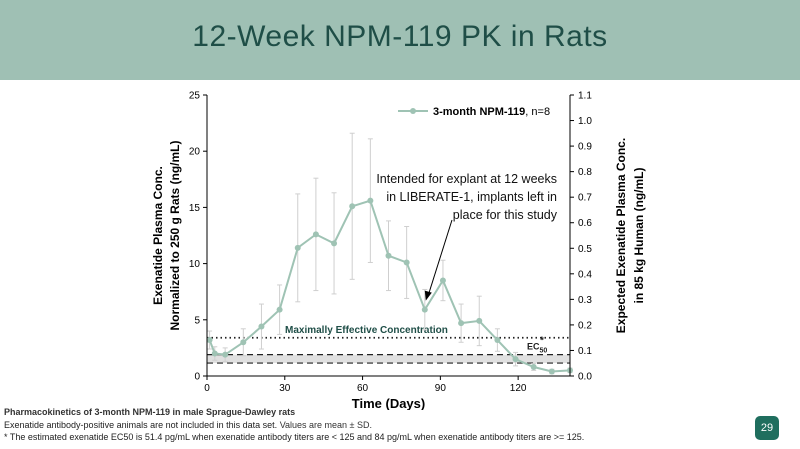 Image resolution: width=800 pixels, height=449 pixels. Describe the element at coordinates (285, 388) in the screenshot. I see `x-tick-label: 30` at that location.